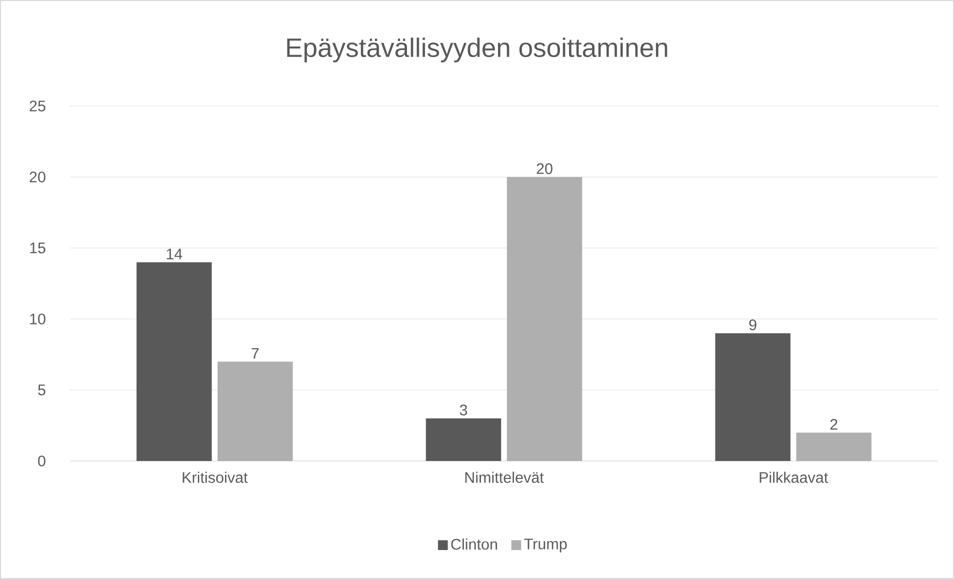 This screenshot has height=579, width=954. What do you see at coordinates (474, 544) in the screenshot?
I see `legend-label: Clinton` at bounding box center [474, 544].